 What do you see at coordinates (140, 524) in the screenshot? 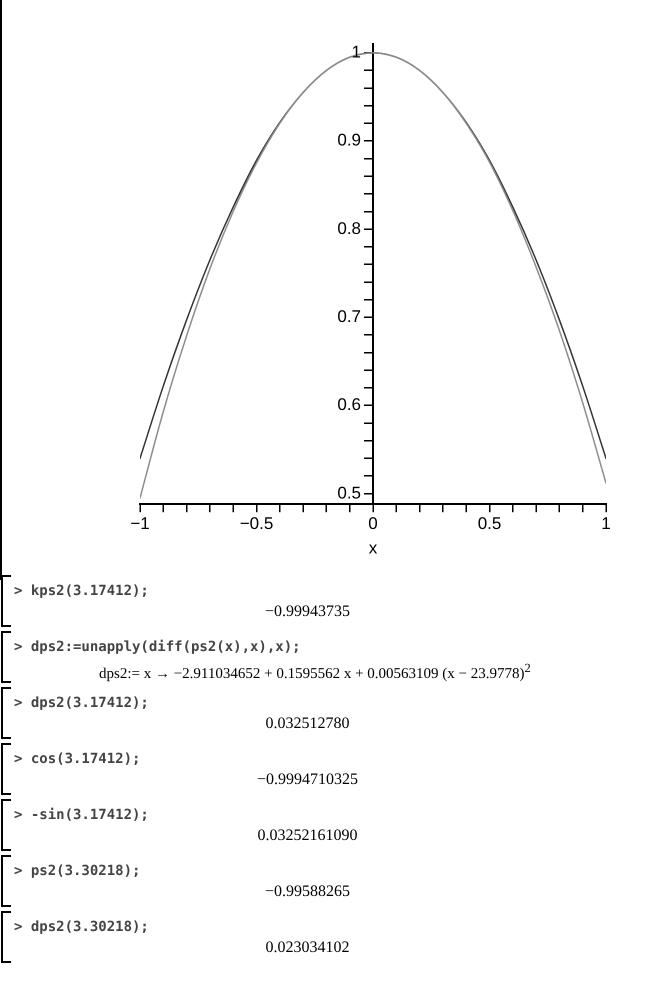
I see `x-tick-label: −1` at bounding box center [140, 524].